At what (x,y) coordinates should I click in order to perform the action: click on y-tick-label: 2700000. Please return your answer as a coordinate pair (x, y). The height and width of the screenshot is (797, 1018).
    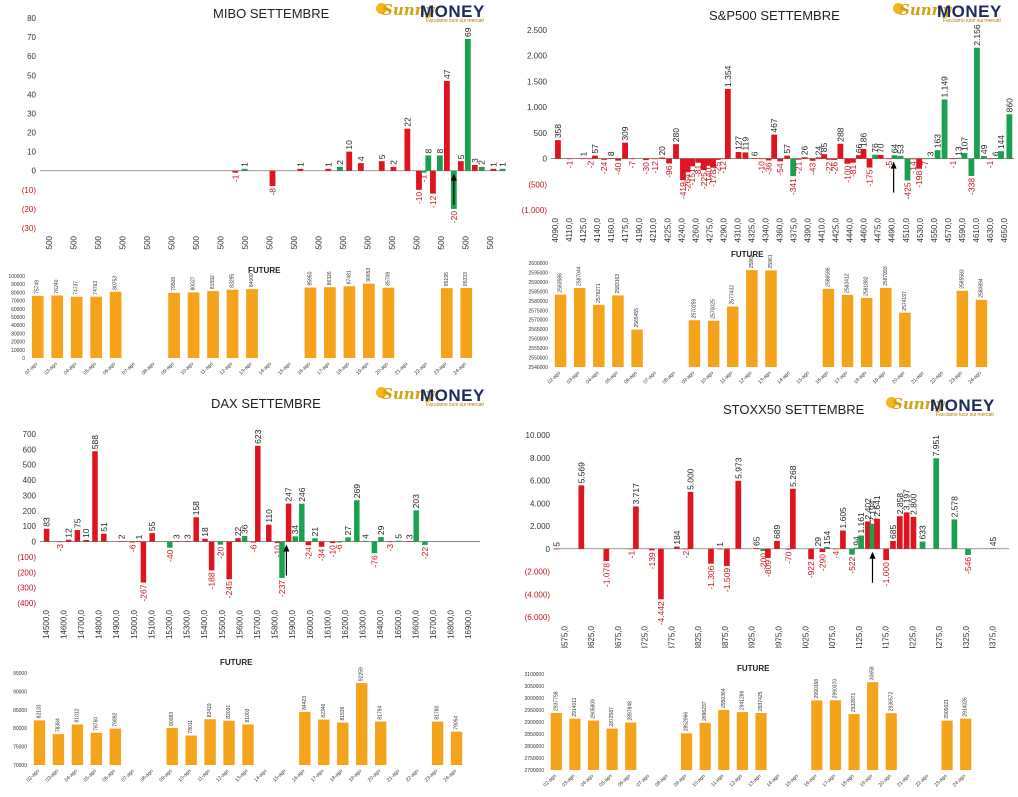
    Looking at the image, I should click on (535, 771).